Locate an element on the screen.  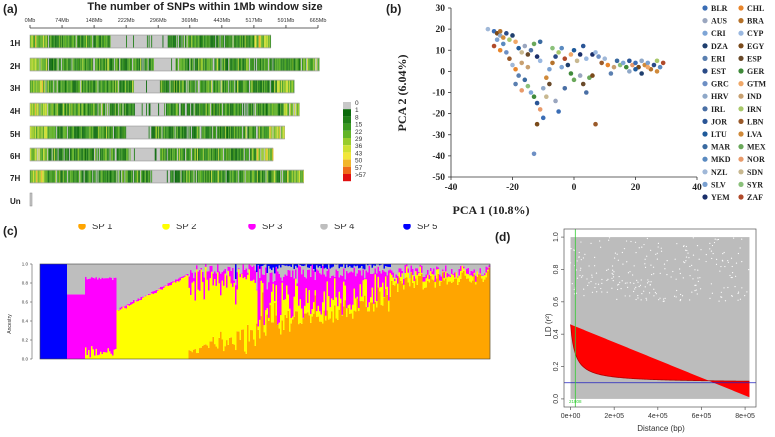
pca-point is located at coordinates (574, 50).